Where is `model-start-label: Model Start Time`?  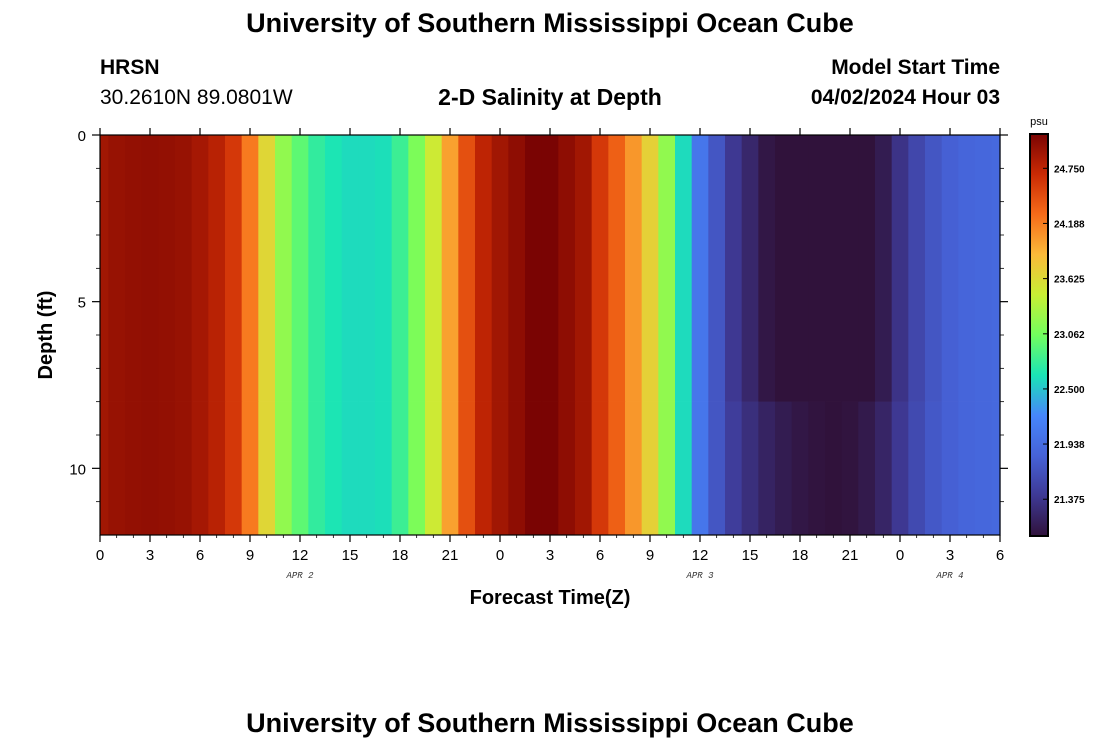 model-start-label: Model Start Time is located at coordinates (915, 67).